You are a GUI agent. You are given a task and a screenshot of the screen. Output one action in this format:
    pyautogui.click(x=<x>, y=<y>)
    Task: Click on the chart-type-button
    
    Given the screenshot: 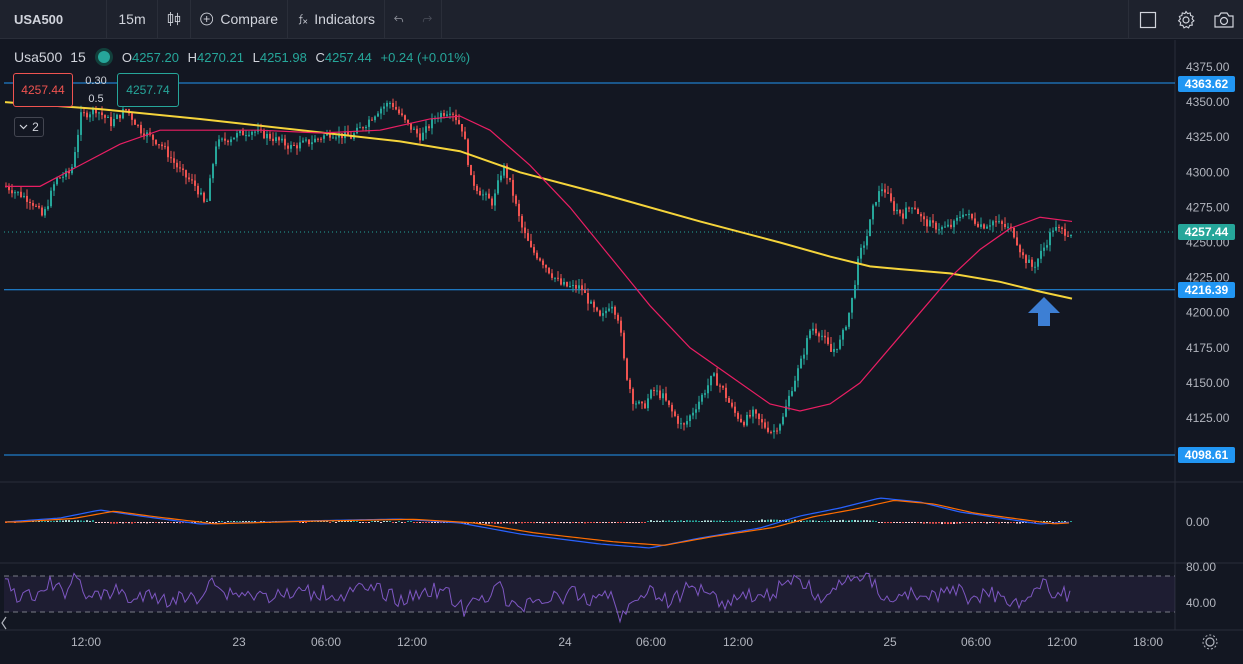 What is the action you would take?
    pyautogui.click(x=174, y=19)
    